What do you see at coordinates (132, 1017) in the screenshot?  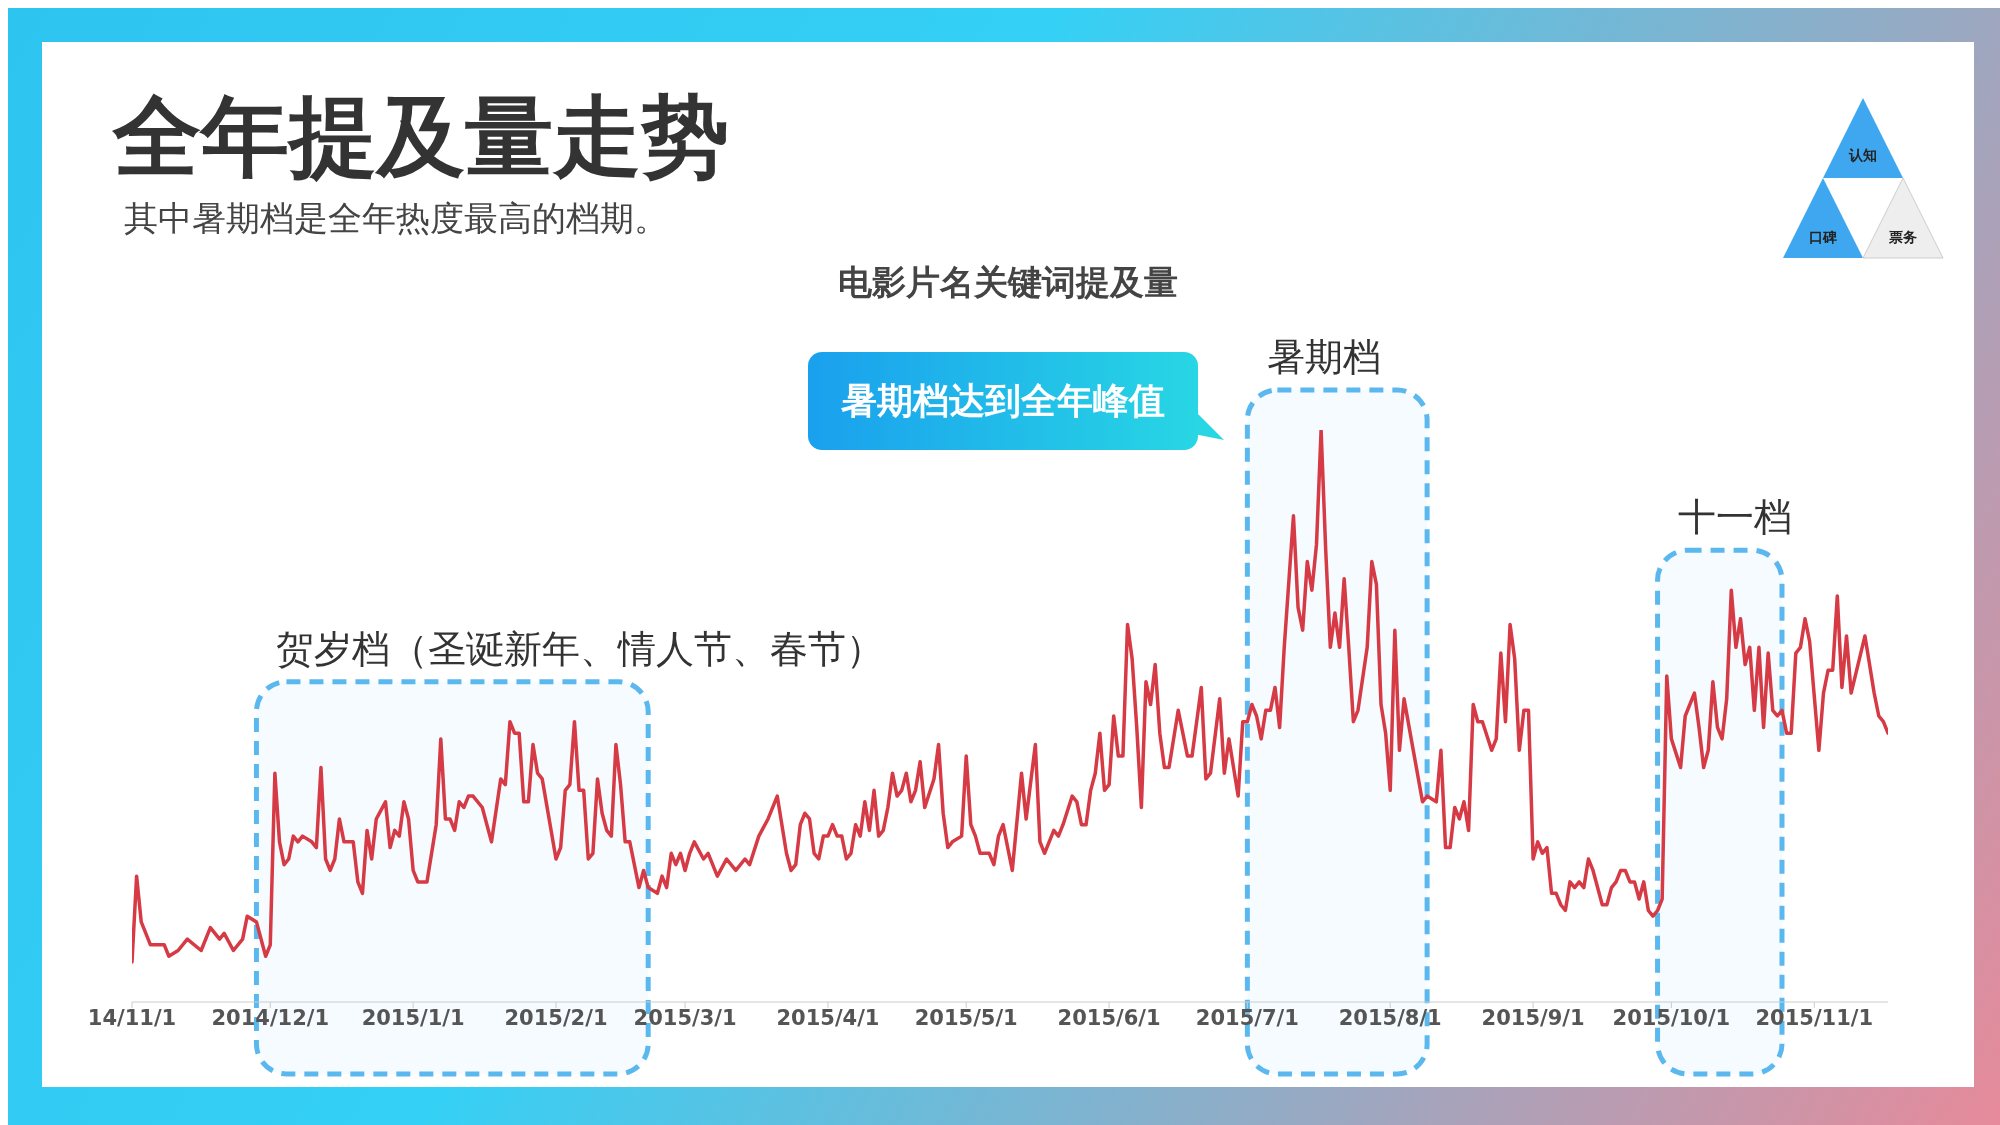 I see `x-tick-label: 14/11/1` at bounding box center [132, 1017].